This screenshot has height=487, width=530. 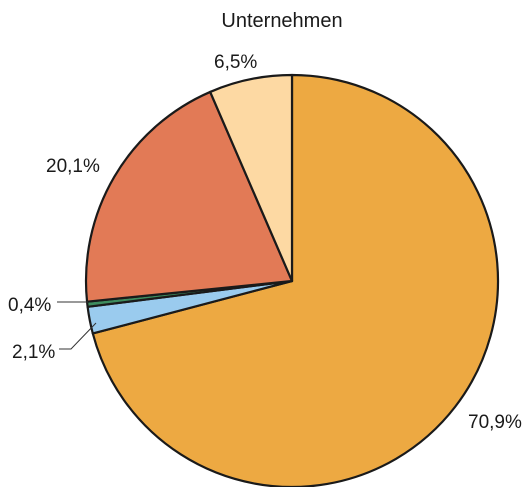 I want to click on slice-label-1: 70,9%, so click(x=495, y=422).